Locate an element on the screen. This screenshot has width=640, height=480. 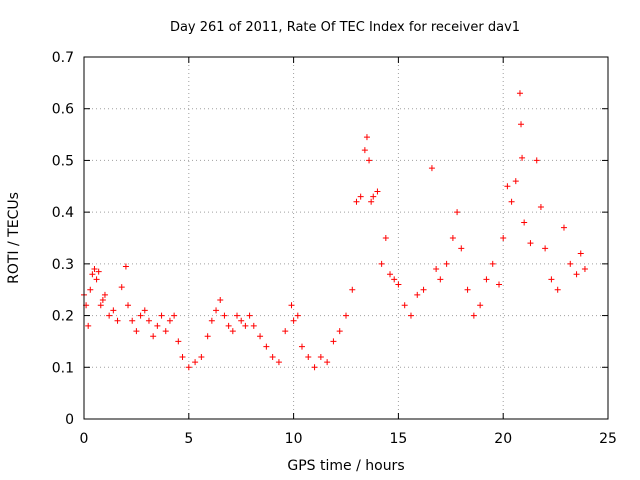
y-tick-label: 0.7 is located at coordinates (63, 58).